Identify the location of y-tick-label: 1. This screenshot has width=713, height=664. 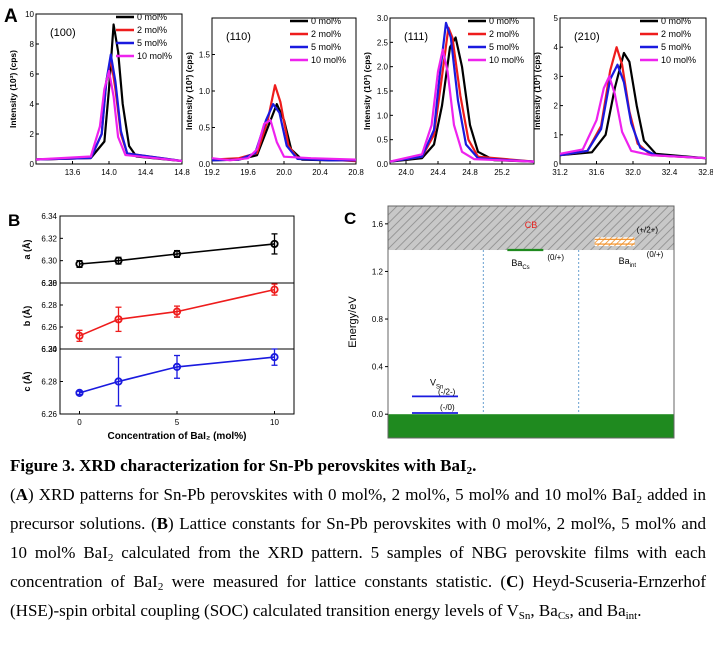
(556, 135).